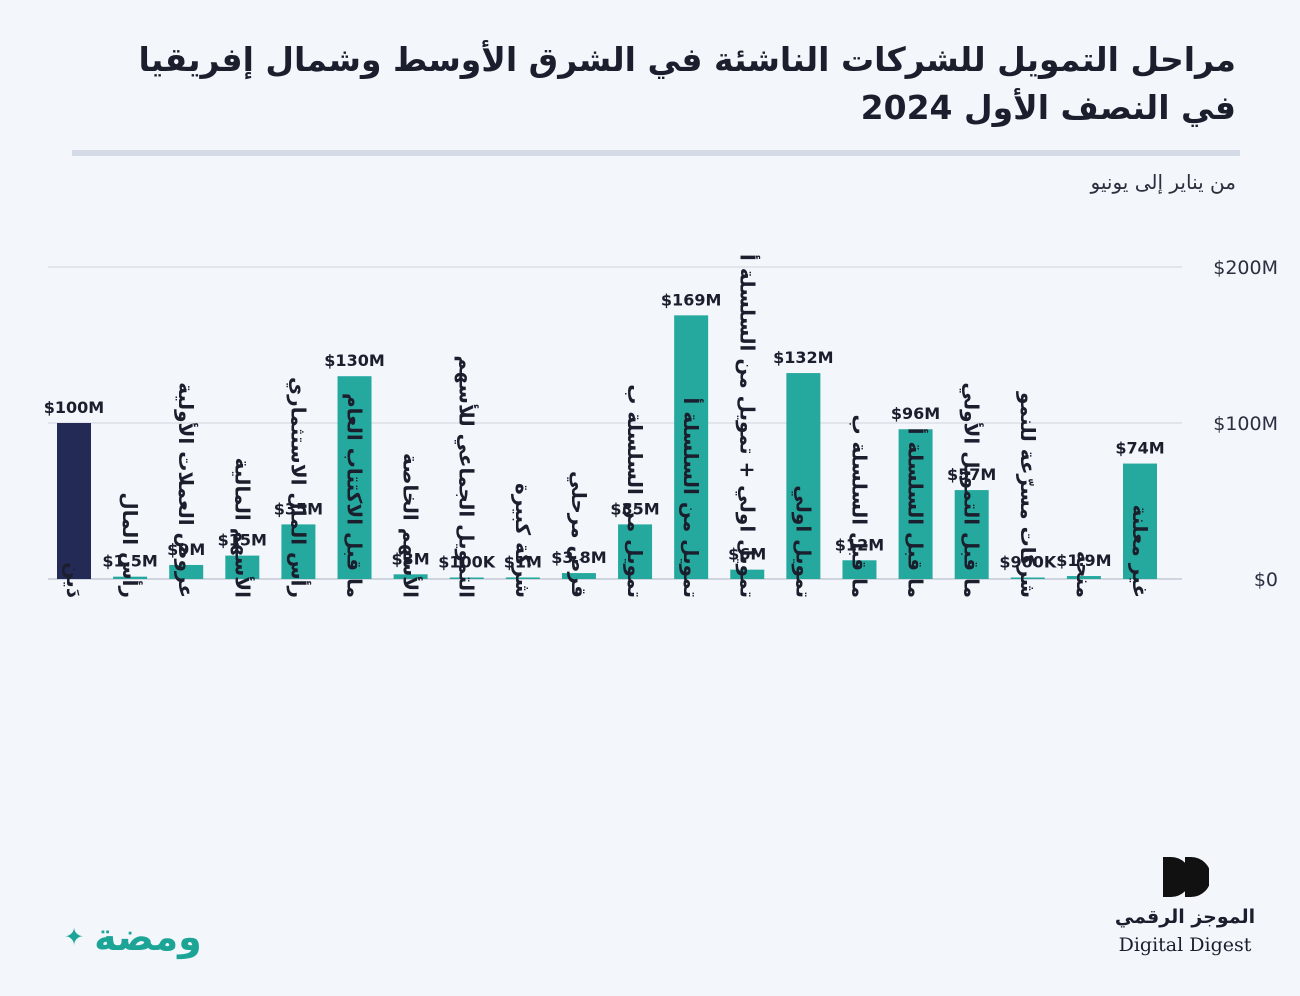  I want to click on x-tick-label: ما قبل السلسلة أ, so click(917, 513).